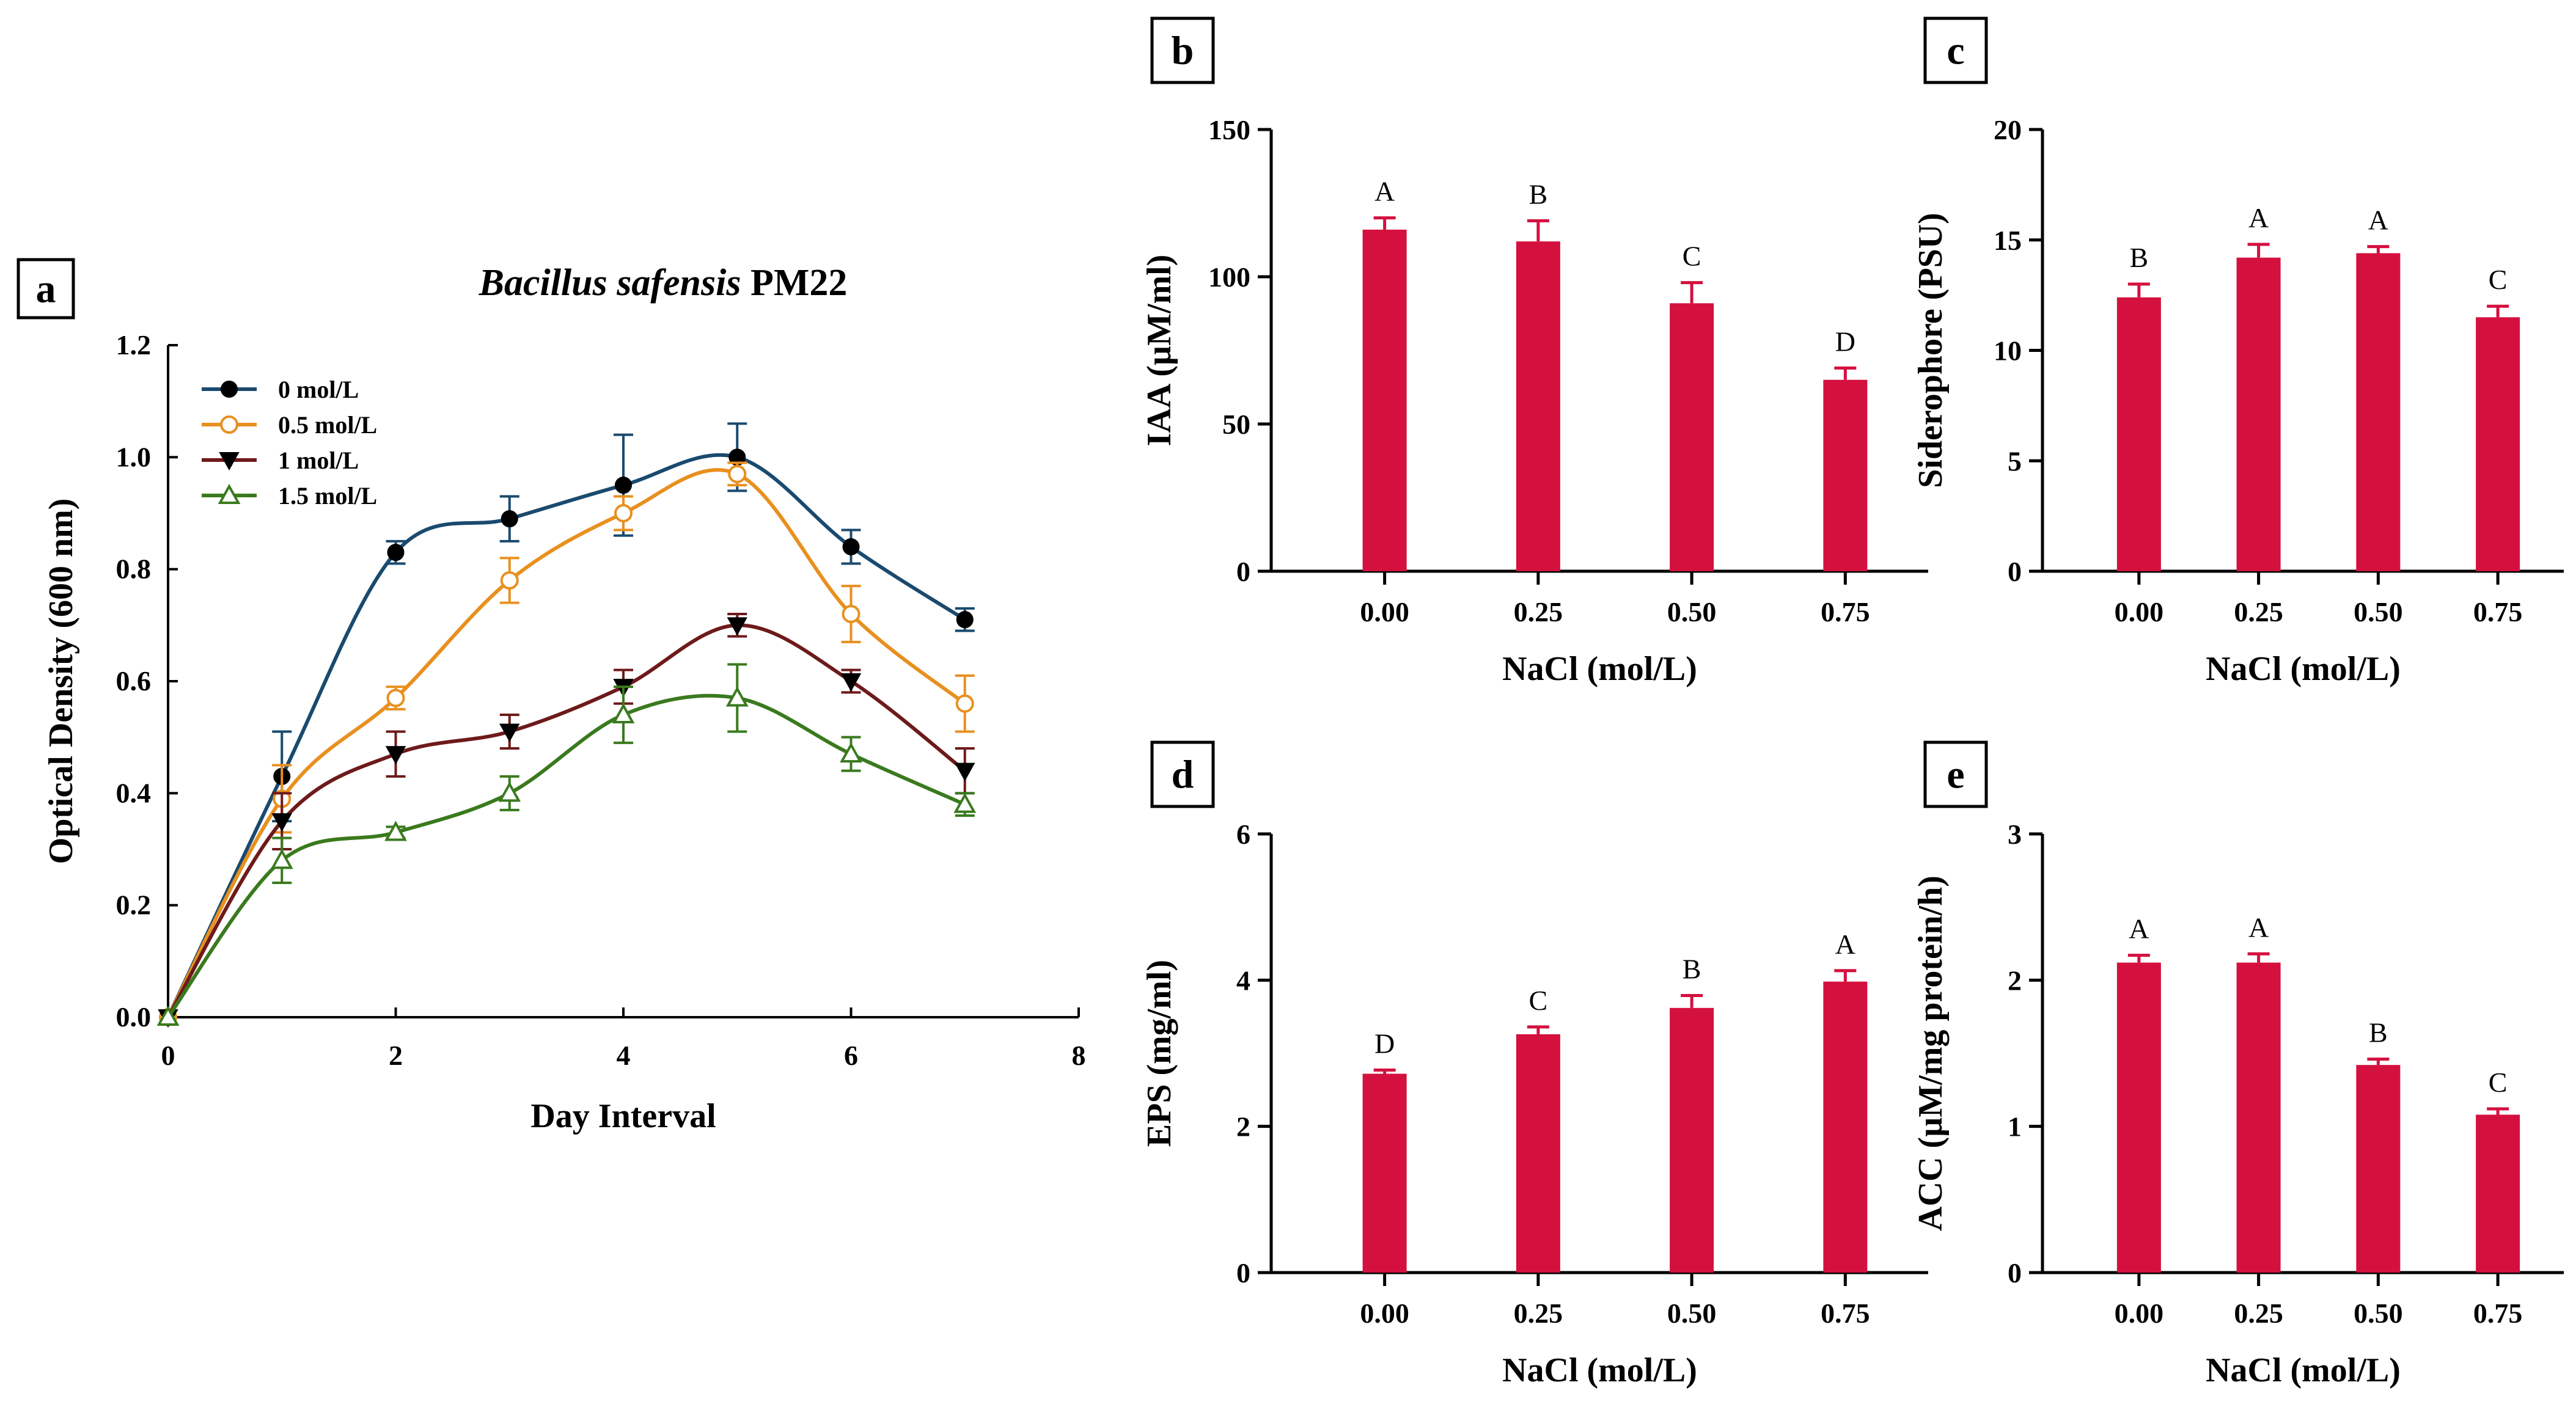  What do you see at coordinates (2008, 351) in the screenshot?
I see `y-tick-label: 10` at bounding box center [2008, 351].